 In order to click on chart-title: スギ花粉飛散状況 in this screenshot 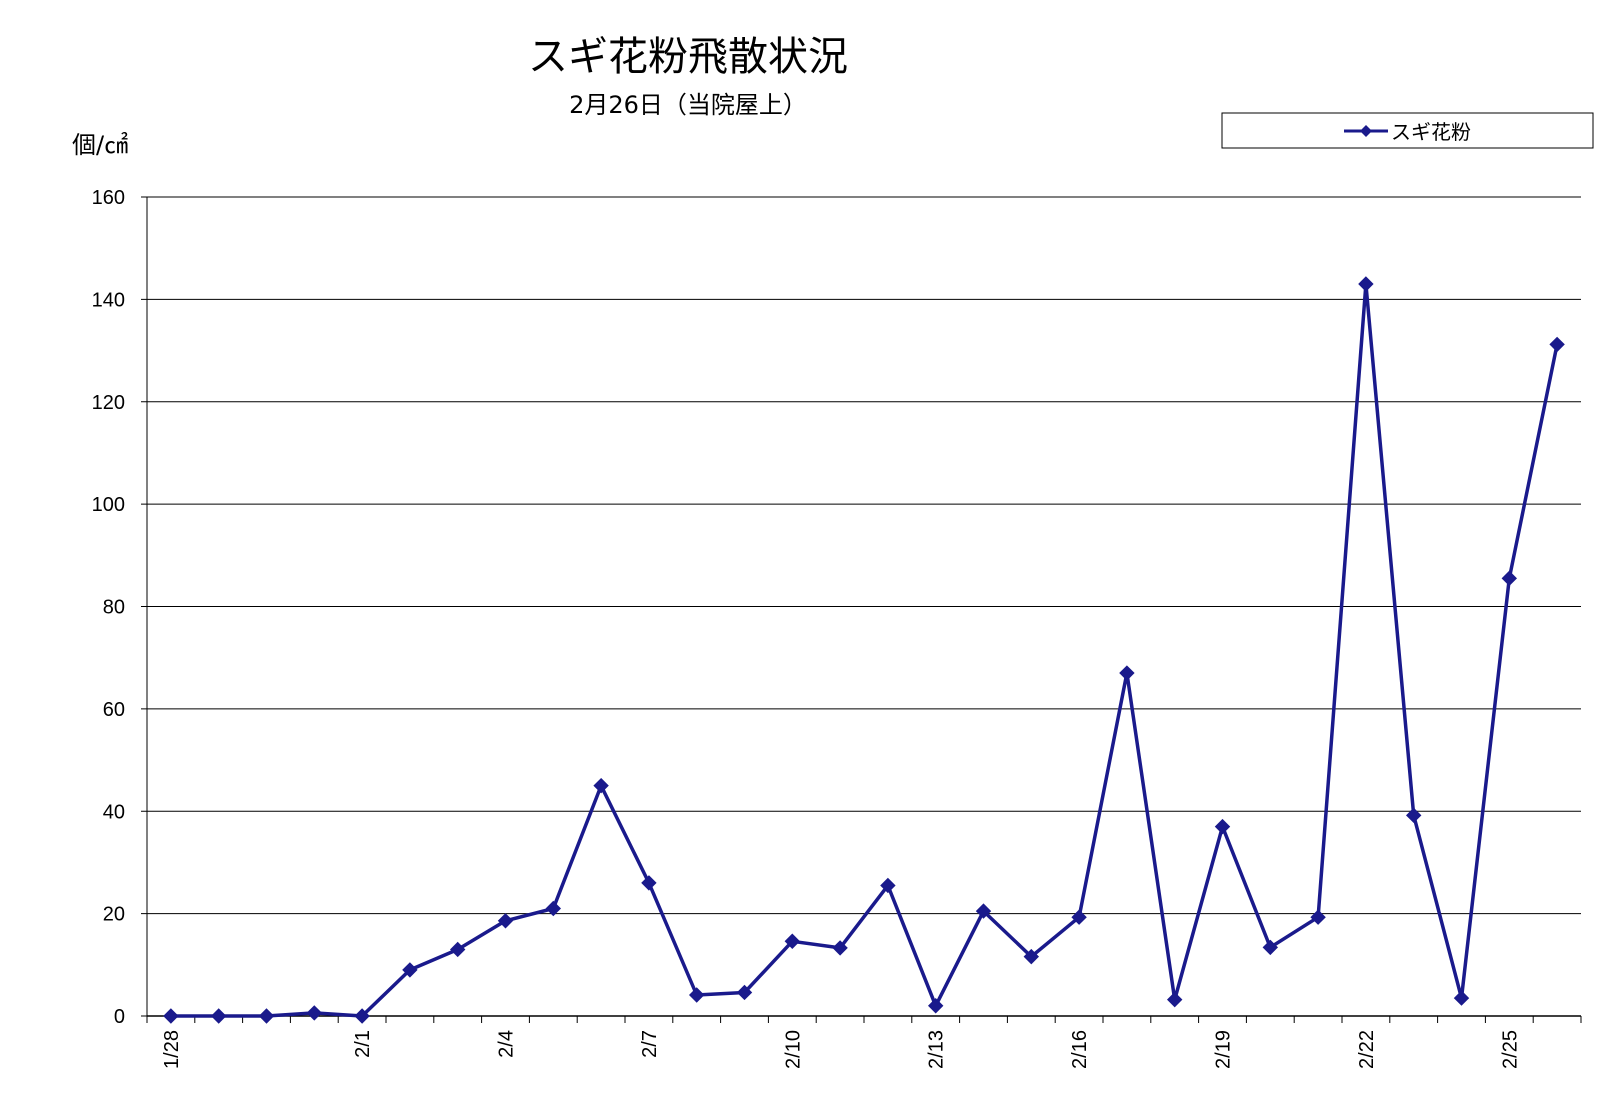, I will do `click(688, 57)`.